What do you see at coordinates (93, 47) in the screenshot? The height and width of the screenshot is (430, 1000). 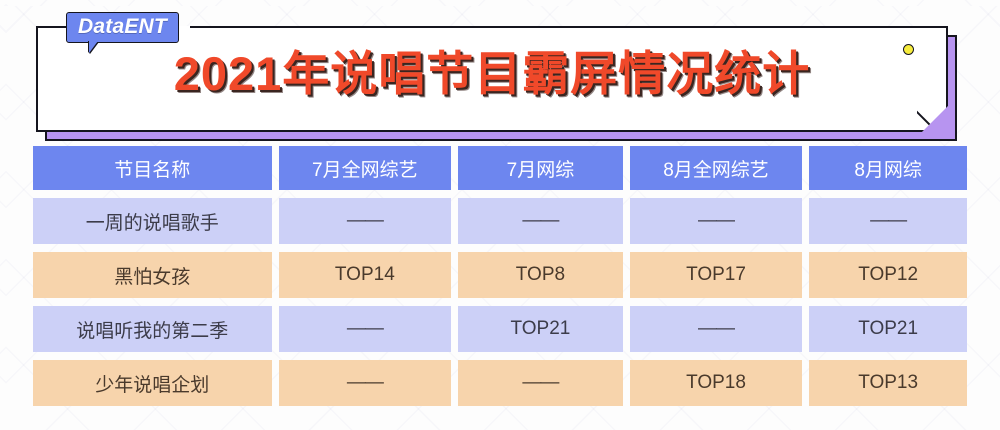 I see `speech-bubble-tail-icon` at bounding box center [93, 47].